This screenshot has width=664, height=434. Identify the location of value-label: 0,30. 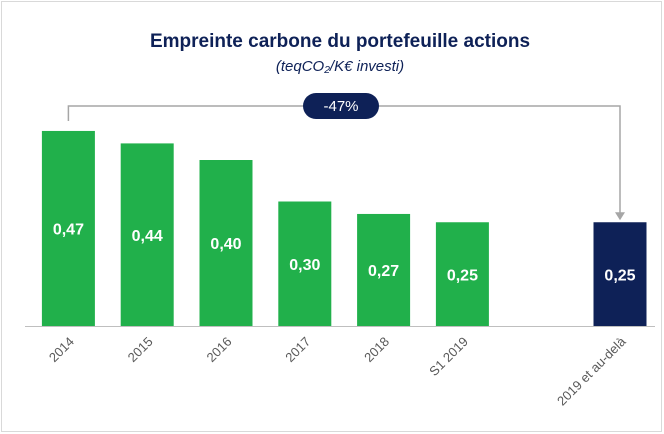
(304, 265).